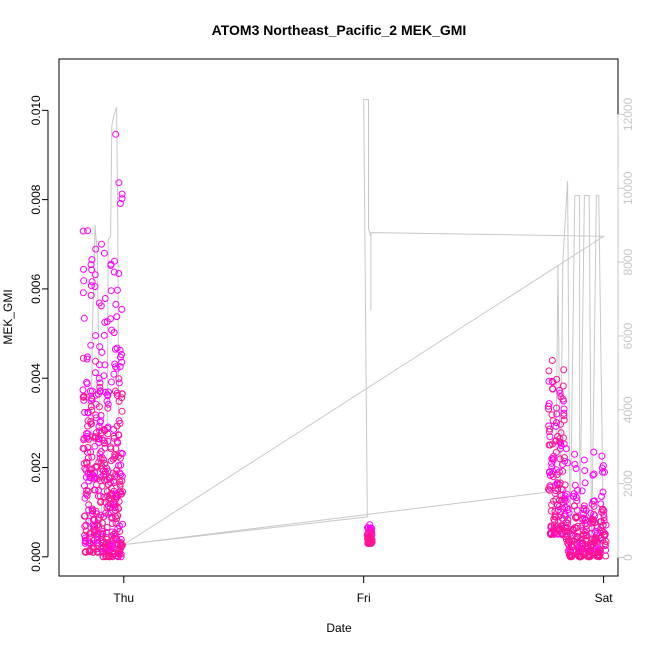  Describe the element at coordinates (339, 30) in the screenshot. I see `chart-title: ATOM3 Northeast_Pacific_2 MEK_GMI` at that location.